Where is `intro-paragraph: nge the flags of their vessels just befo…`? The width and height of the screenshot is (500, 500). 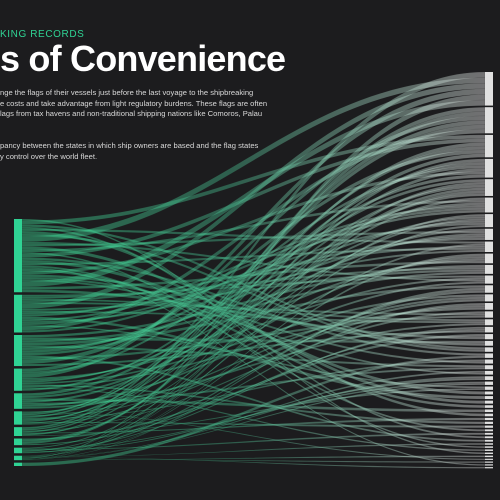 intro-paragraph: nge the flags of their vessels just befo… is located at coordinates (145, 104).